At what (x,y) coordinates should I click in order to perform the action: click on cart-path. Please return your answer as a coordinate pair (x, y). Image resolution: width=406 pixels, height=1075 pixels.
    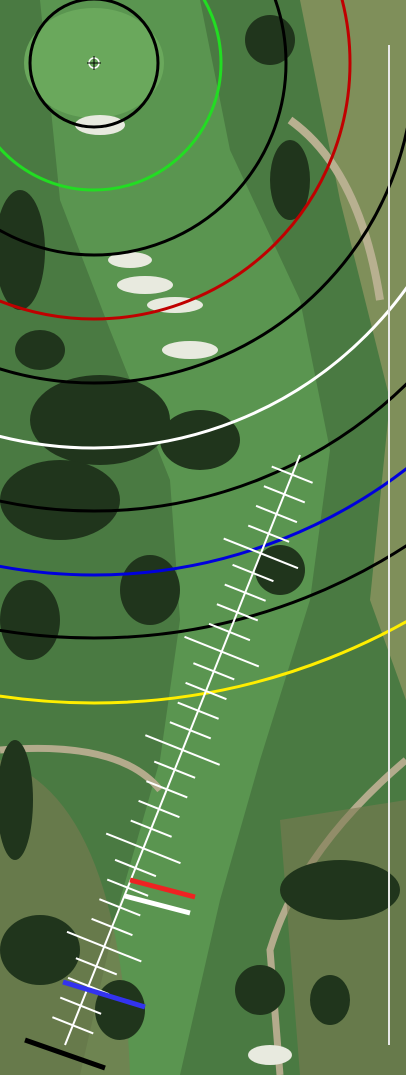
    Looking at the image, I should click on (335, 208).